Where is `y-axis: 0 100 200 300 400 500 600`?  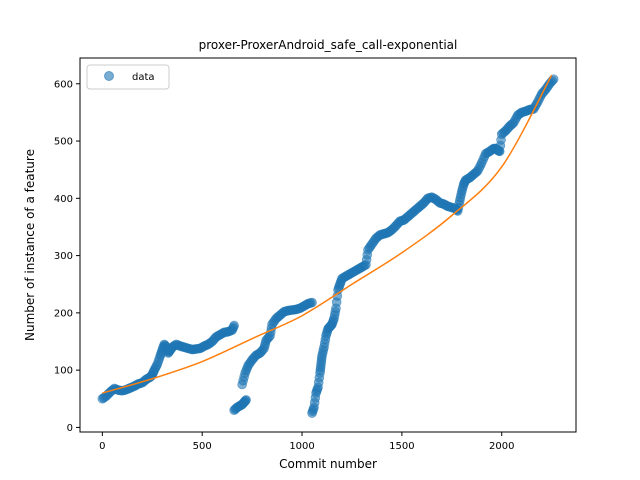
y-axis: 0 100 200 300 400 500 600 is located at coordinates (67, 256).